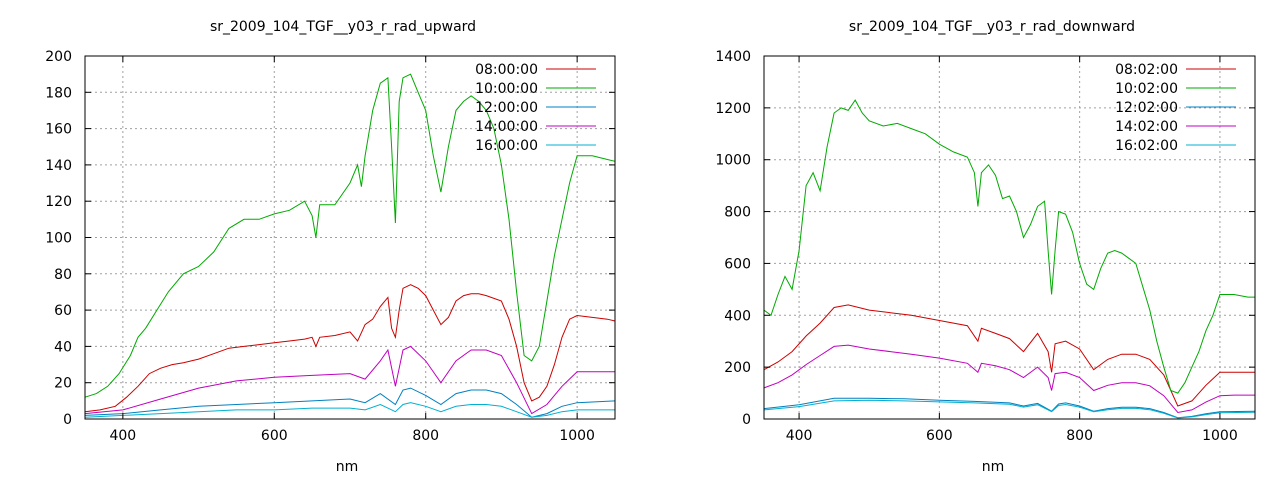 The height and width of the screenshot is (480, 1280). What do you see at coordinates (737, 316) in the screenshot?
I see `y-tick-label: 400` at bounding box center [737, 316].